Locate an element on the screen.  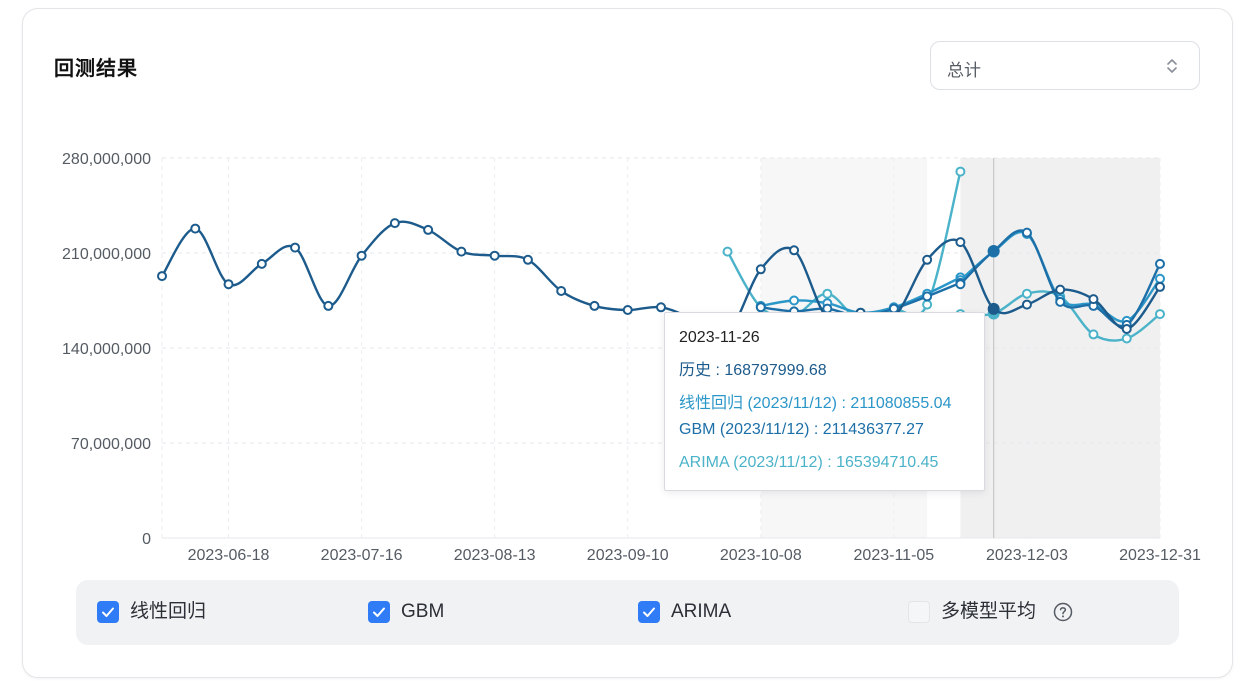
legend-label-gbm: GBM is located at coordinates (423, 611).